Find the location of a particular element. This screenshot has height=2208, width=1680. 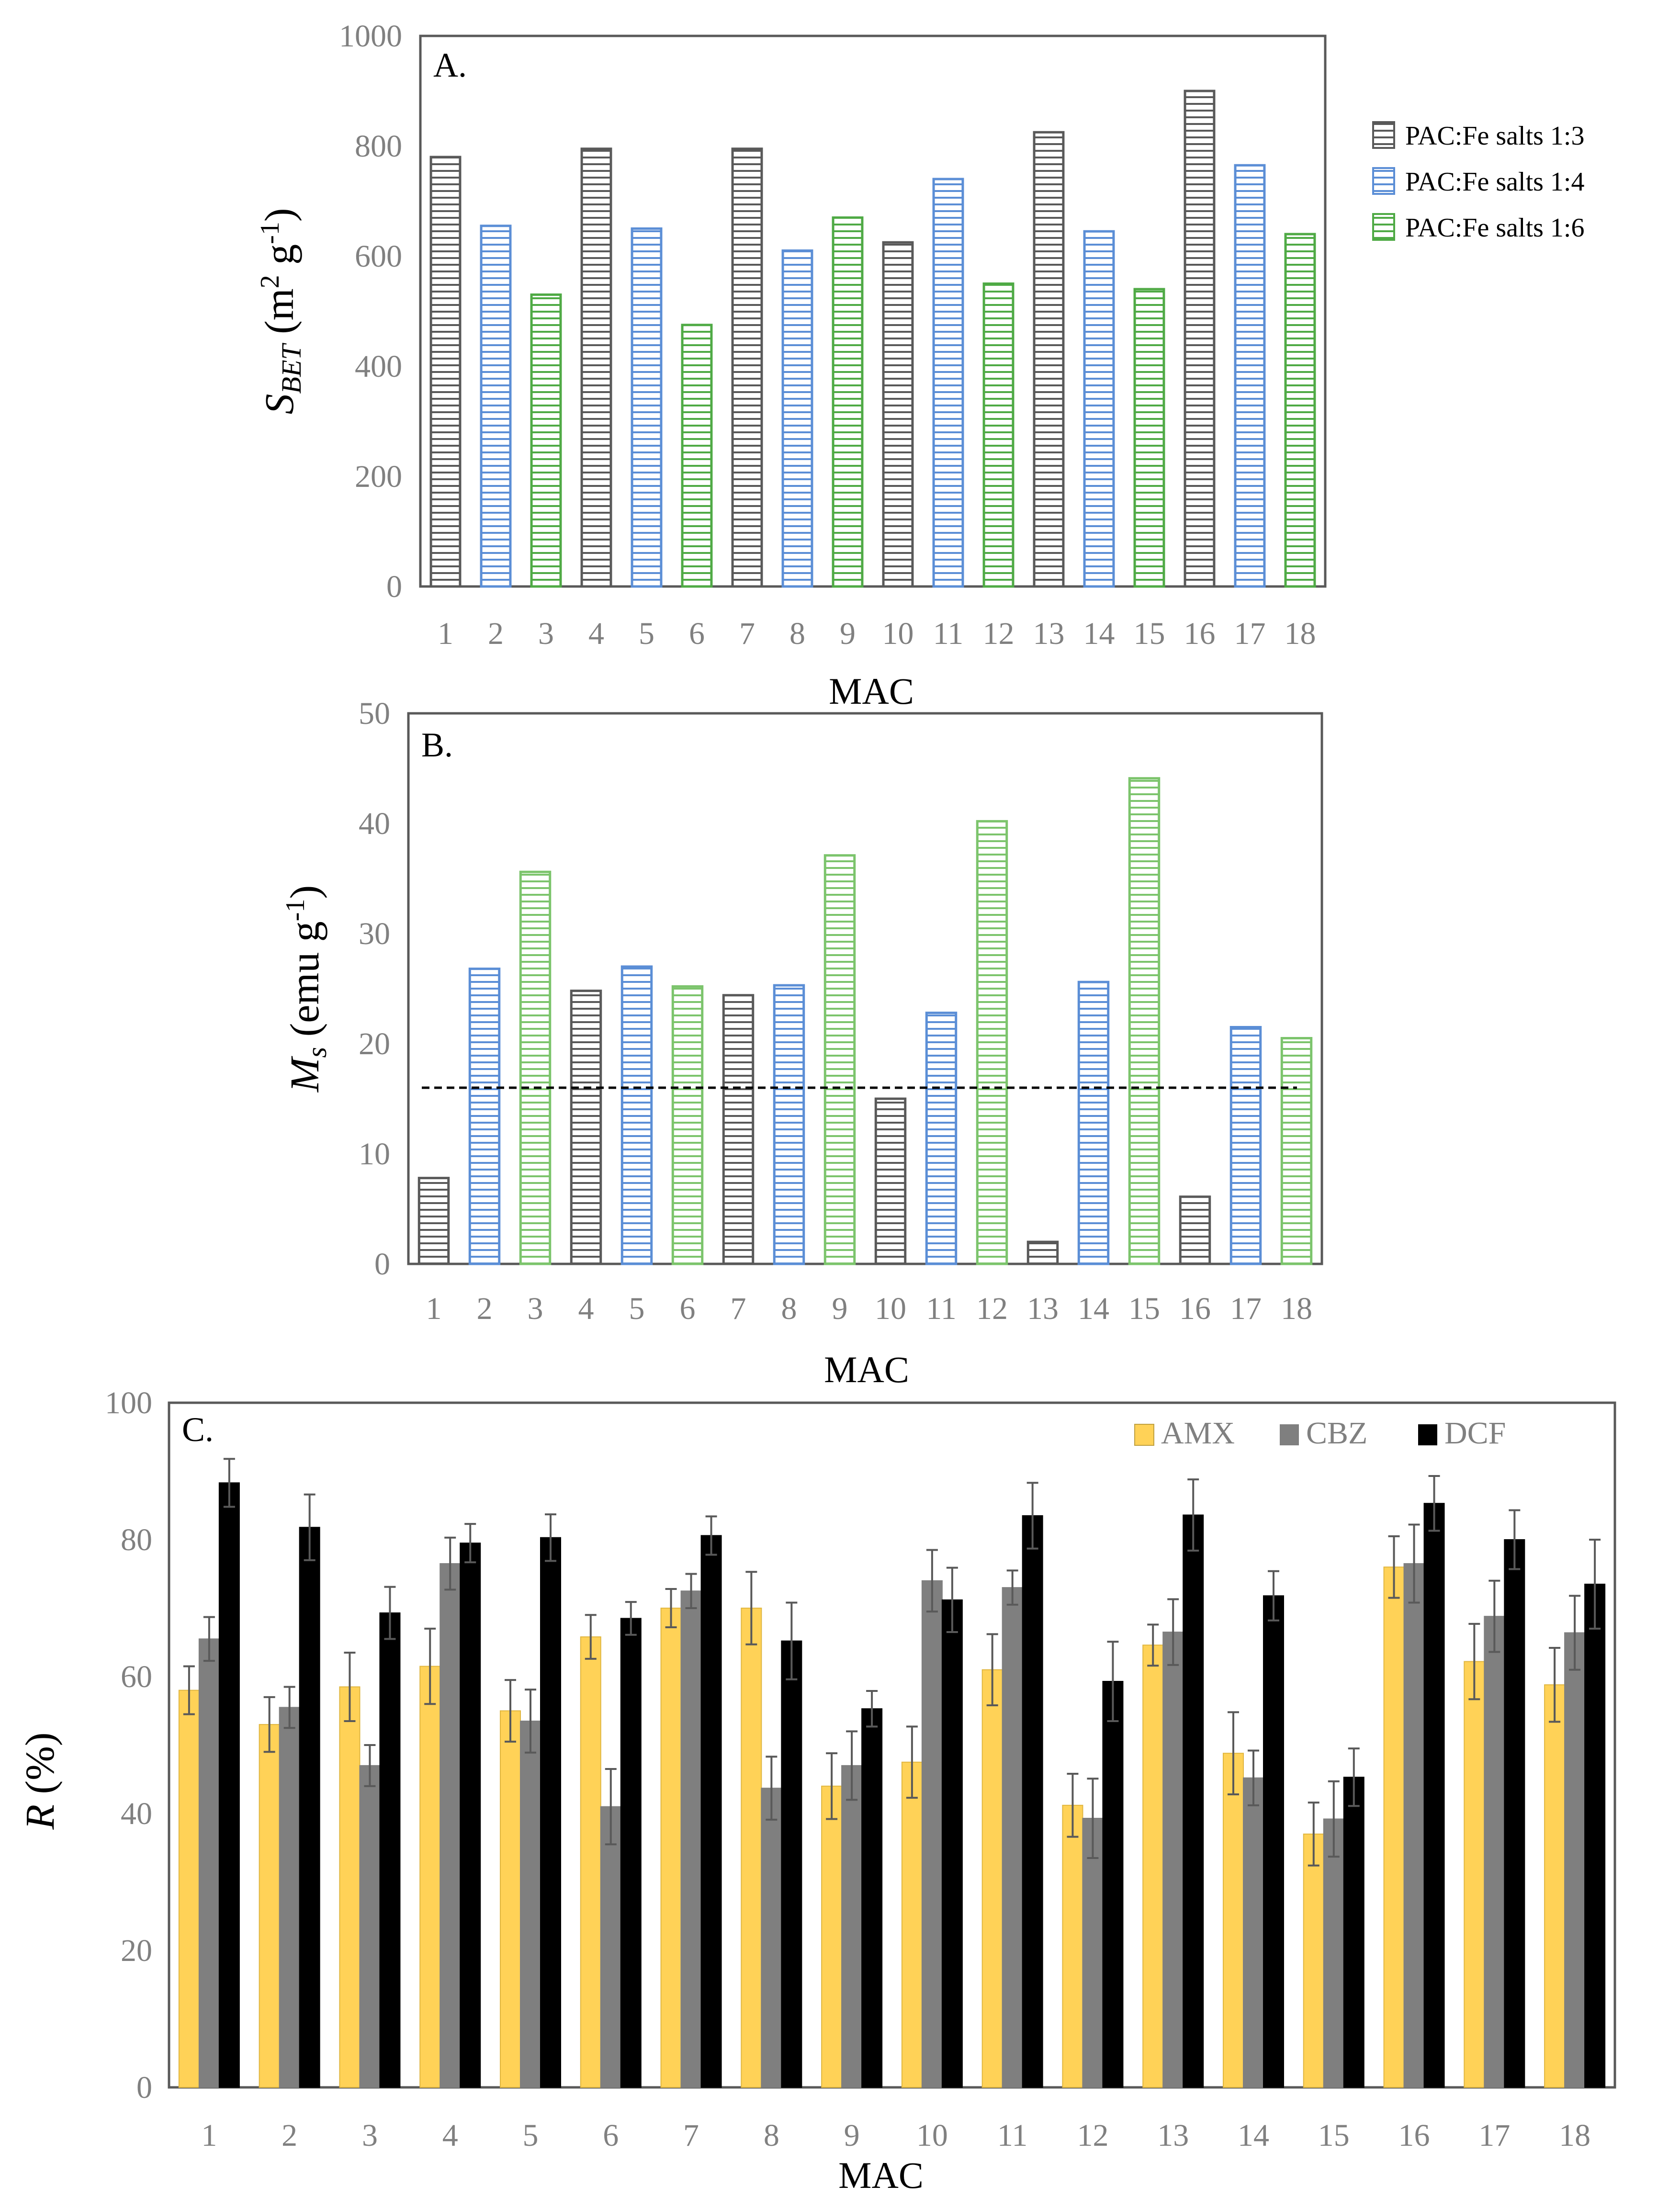

panel-a-y-axis-unit-mid: g is located at coordinates (279, 259).